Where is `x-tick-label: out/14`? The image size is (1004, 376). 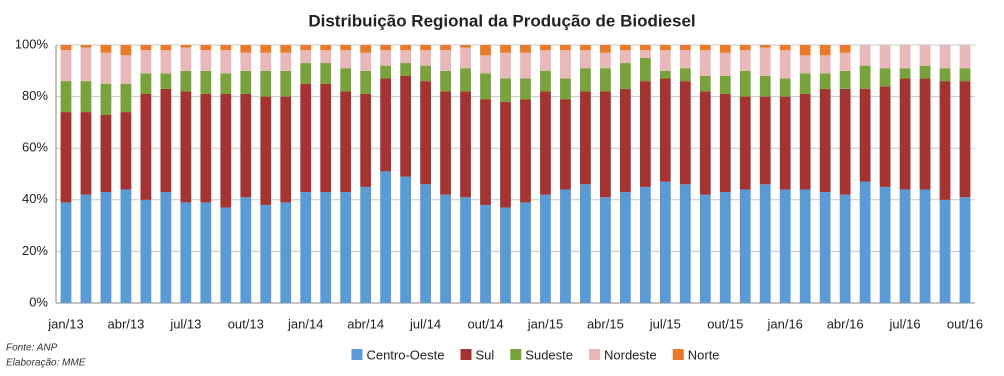
x-tick-label: out/14 is located at coordinates (485, 323).